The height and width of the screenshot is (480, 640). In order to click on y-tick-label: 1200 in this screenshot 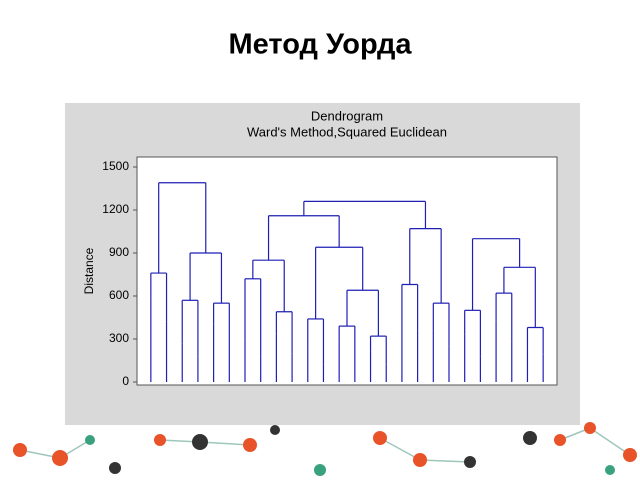, I will do `click(115, 209)`.